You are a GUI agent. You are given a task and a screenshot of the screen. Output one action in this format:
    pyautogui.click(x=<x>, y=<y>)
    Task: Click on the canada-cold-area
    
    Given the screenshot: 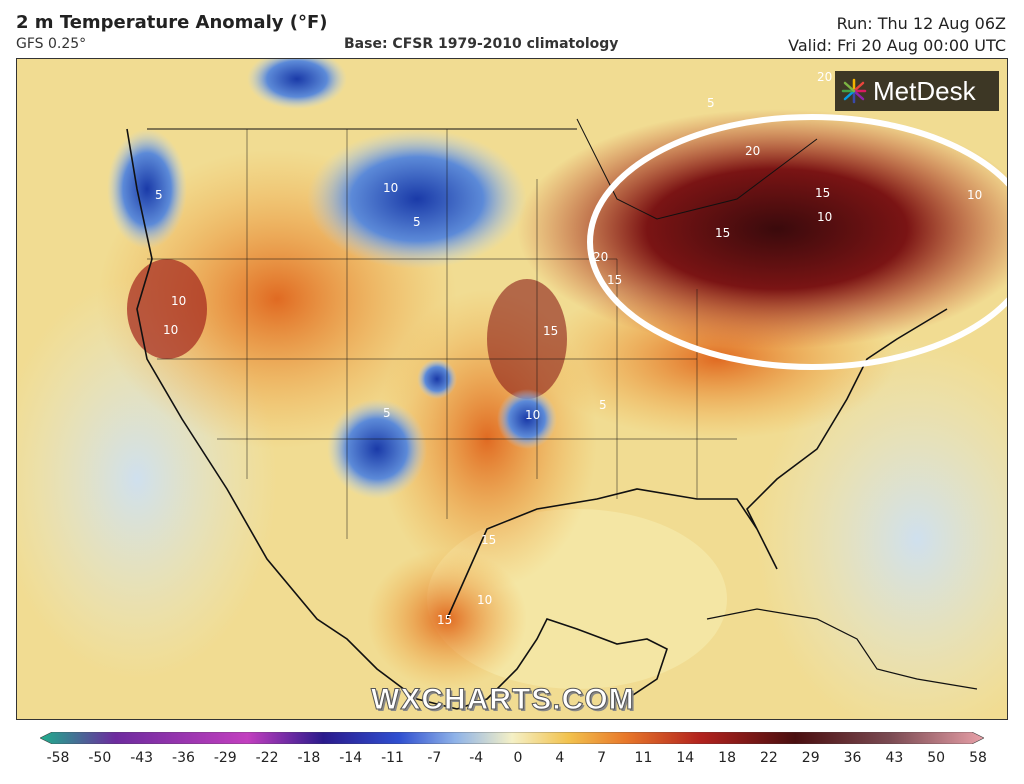 What is the action you would take?
    pyautogui.click(x=297, y=84)
    